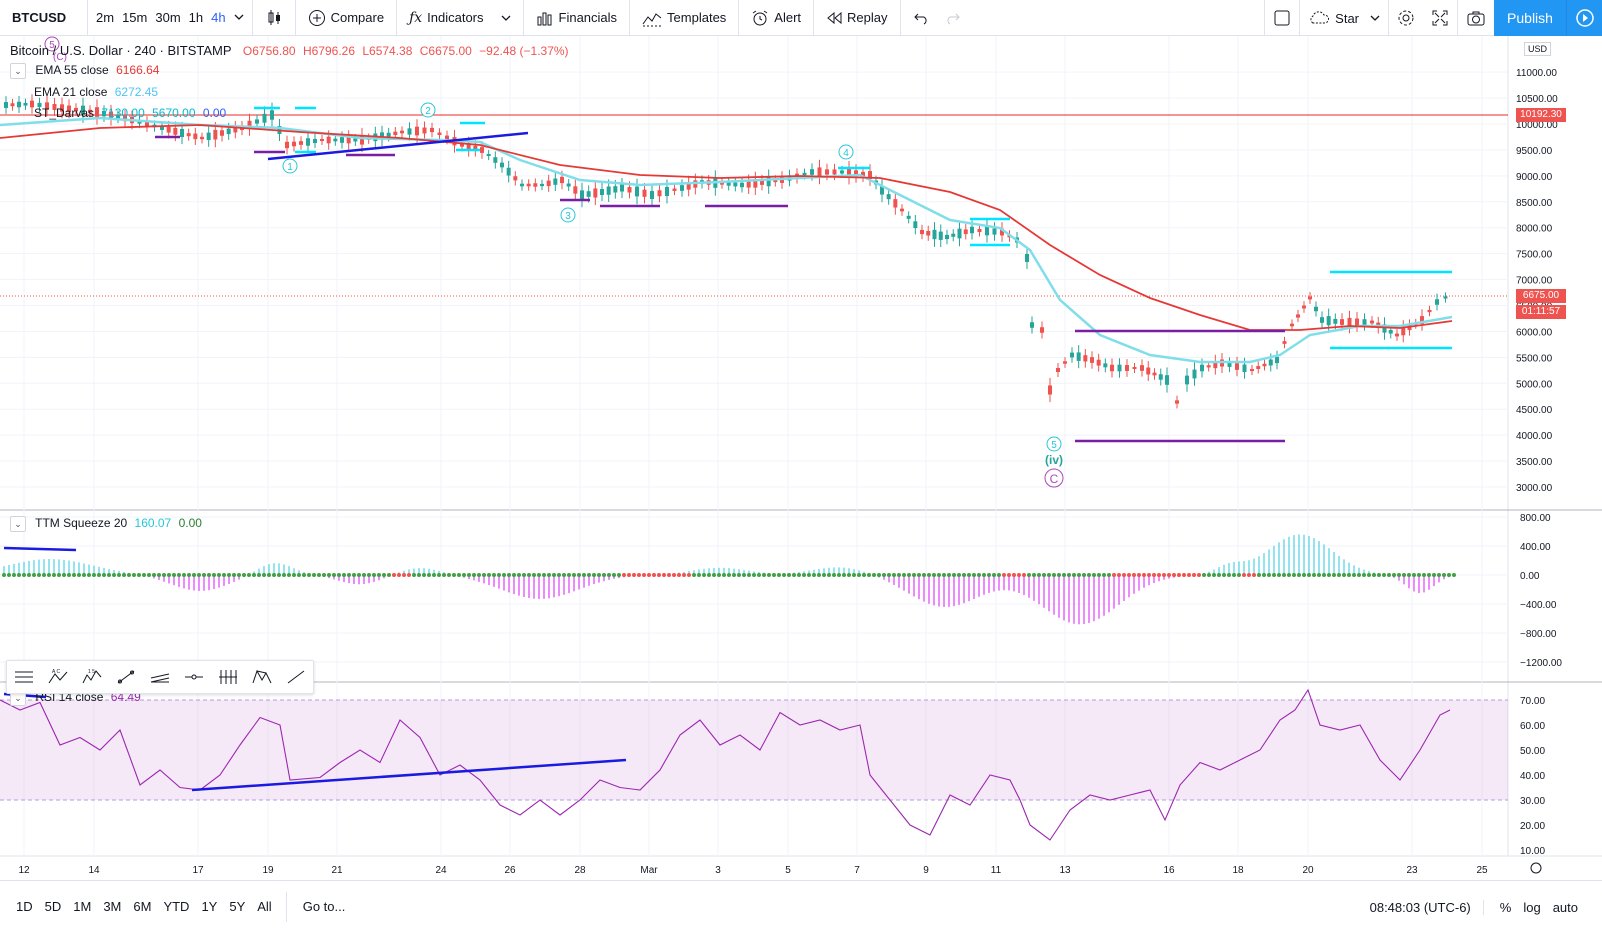 The width and height of the screenshot is (1602, 933). What do you see at coordinates (1538, 49) in the screenshot?
I see `currency-label: USD` at bounding box center [1538, 49].